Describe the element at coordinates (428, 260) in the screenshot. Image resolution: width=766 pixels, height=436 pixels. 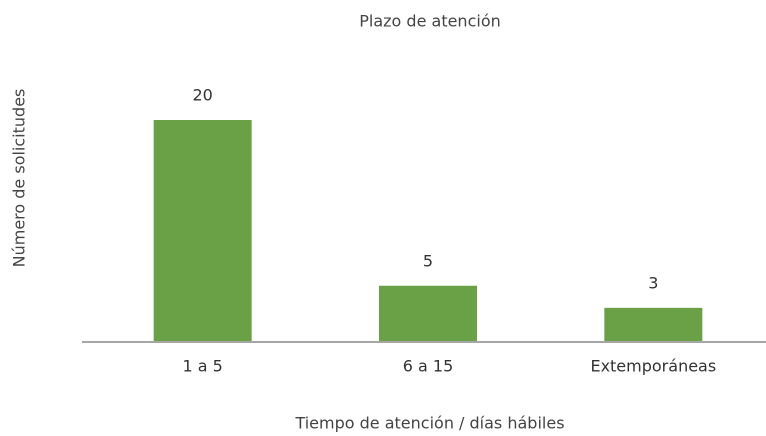
I see `data-label: 5` at that location.